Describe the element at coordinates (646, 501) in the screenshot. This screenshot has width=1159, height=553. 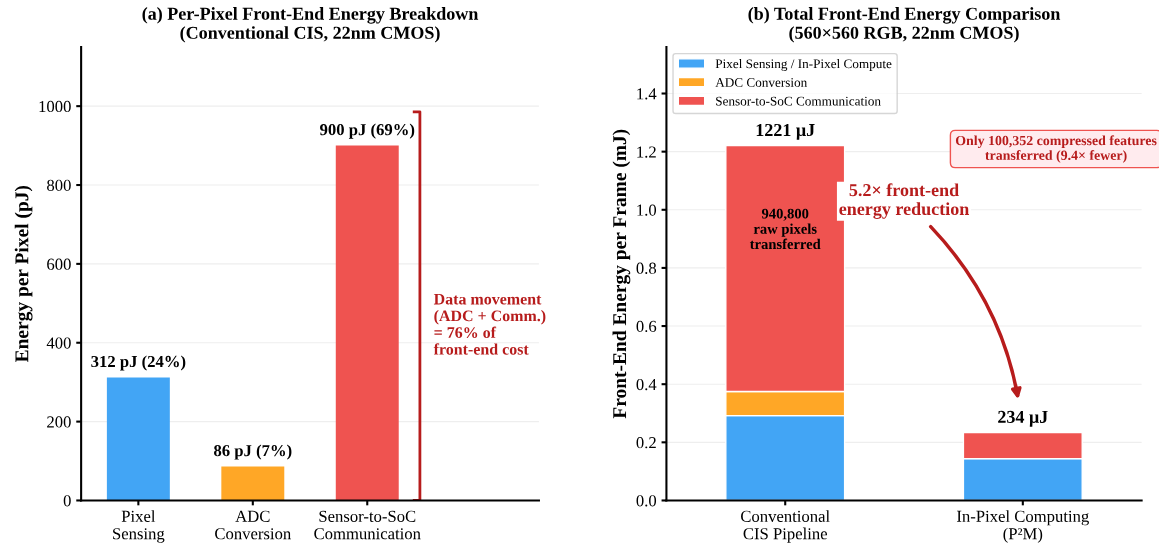
I see `y-tick-label: 0.0` at that location.